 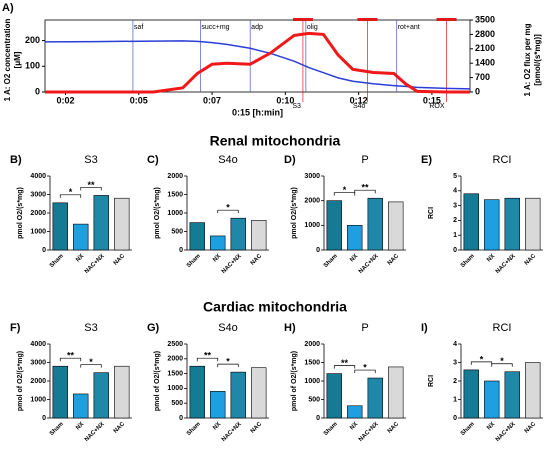 I want to click on y-tick-label: 5, so click(x=455, y=176).